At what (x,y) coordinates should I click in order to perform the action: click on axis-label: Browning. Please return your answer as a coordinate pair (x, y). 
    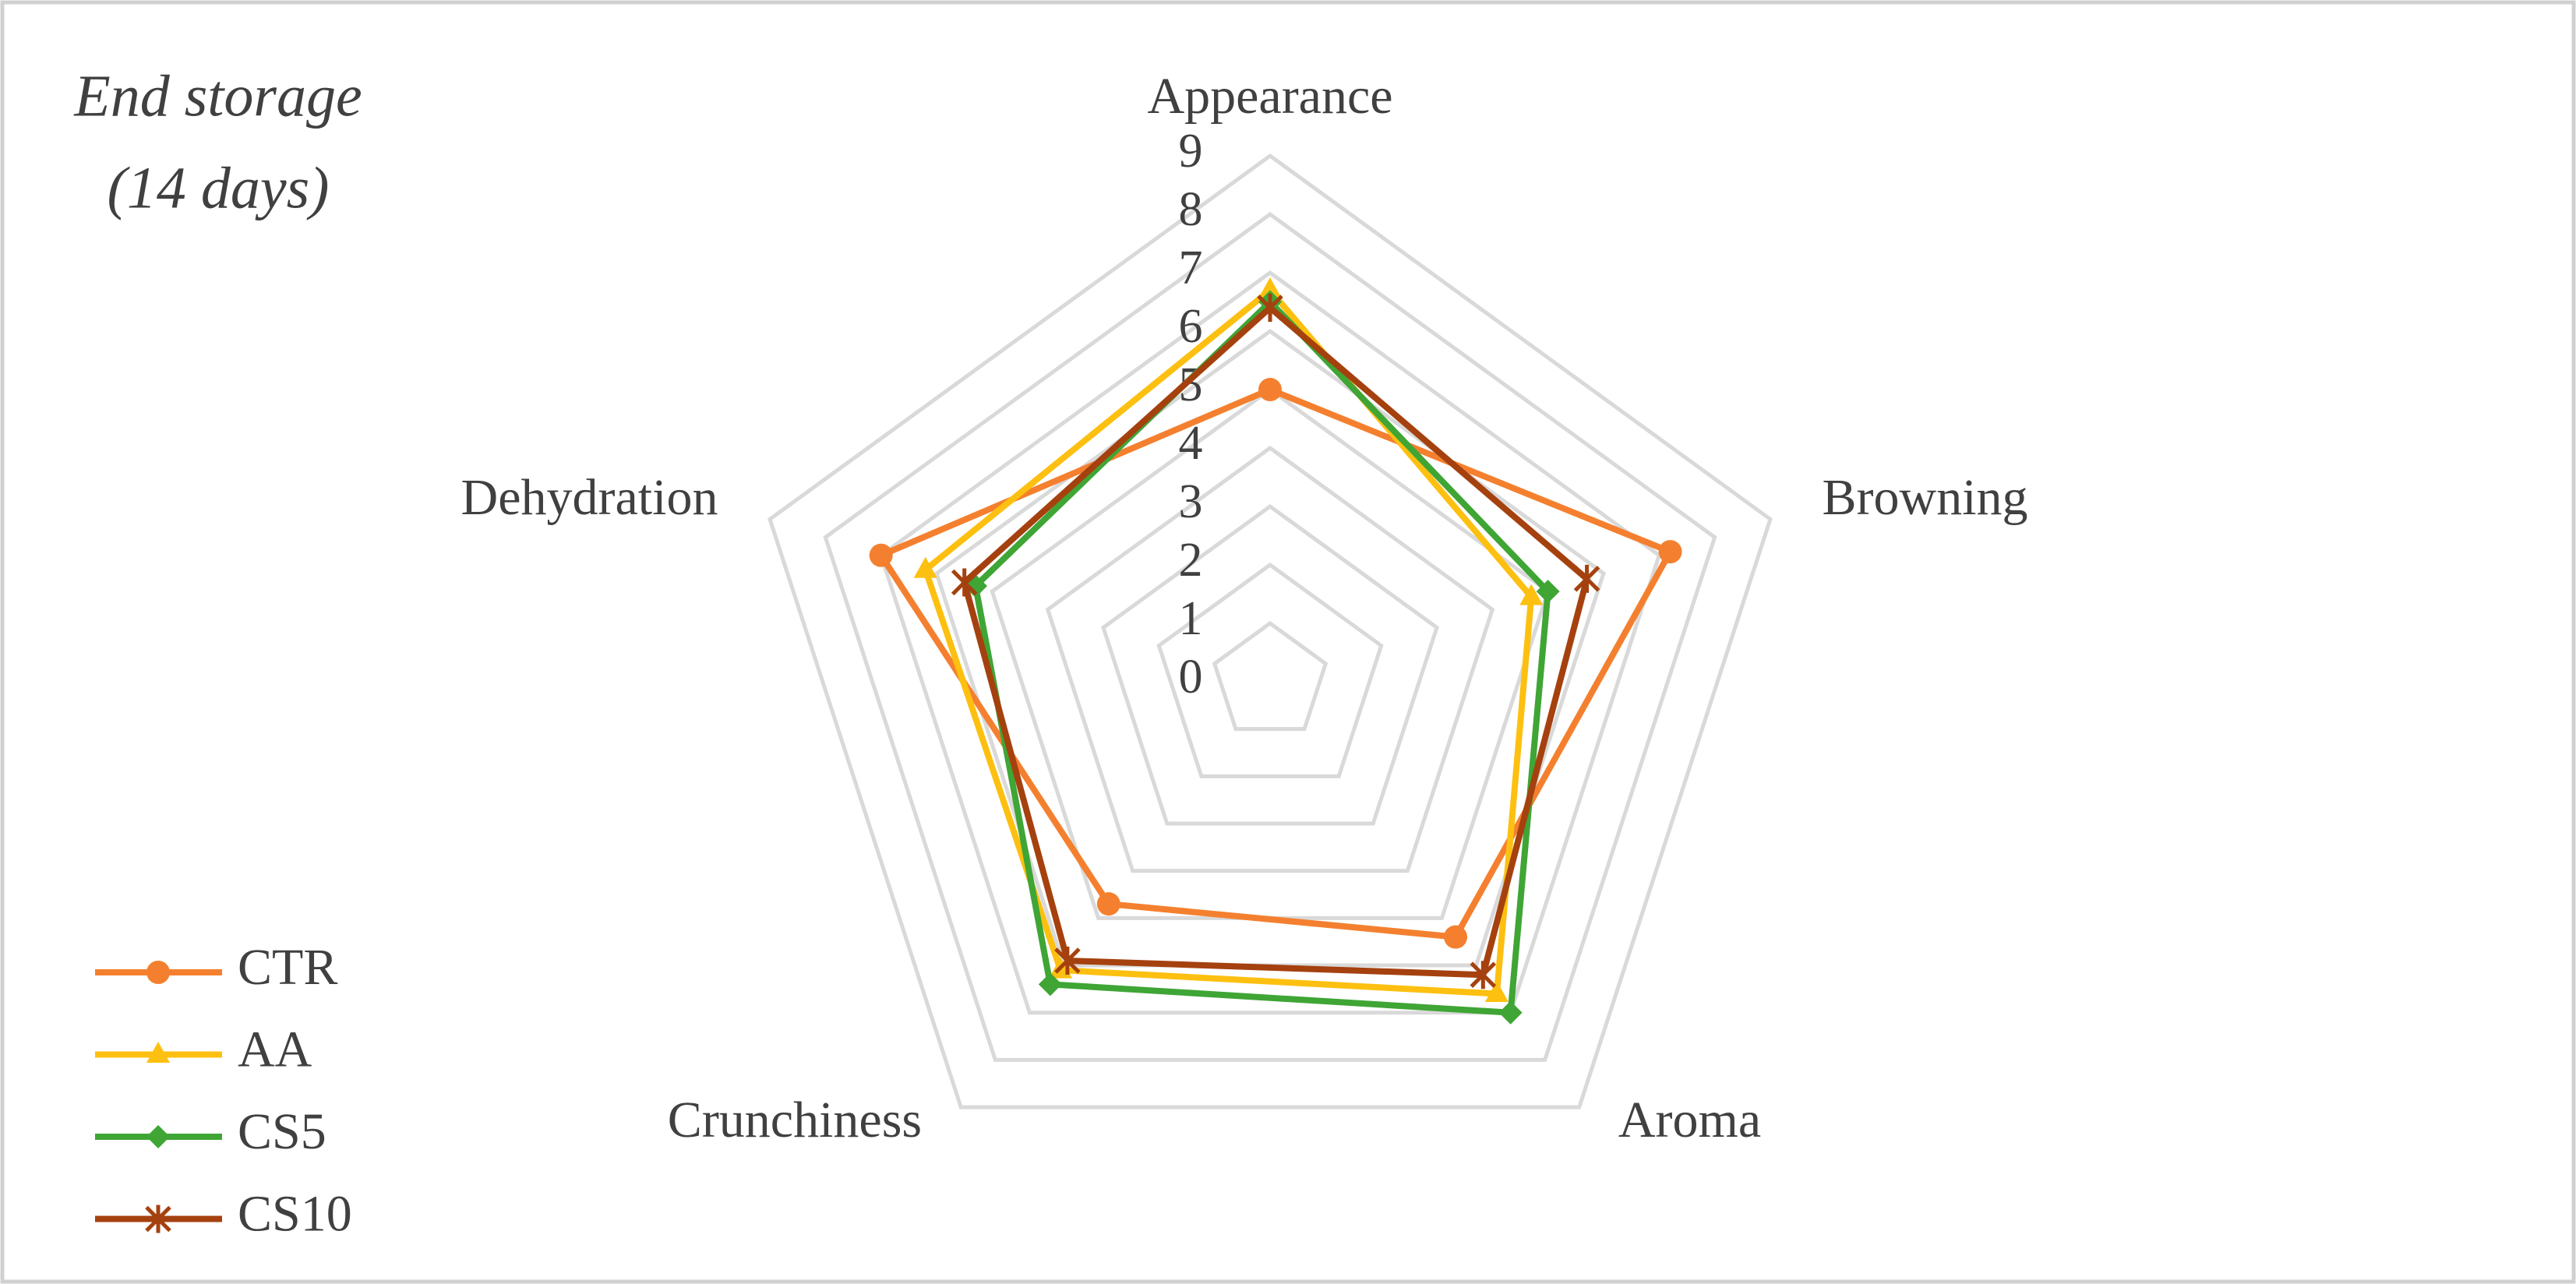
    Looking at the image, I should click on (1925, 497).